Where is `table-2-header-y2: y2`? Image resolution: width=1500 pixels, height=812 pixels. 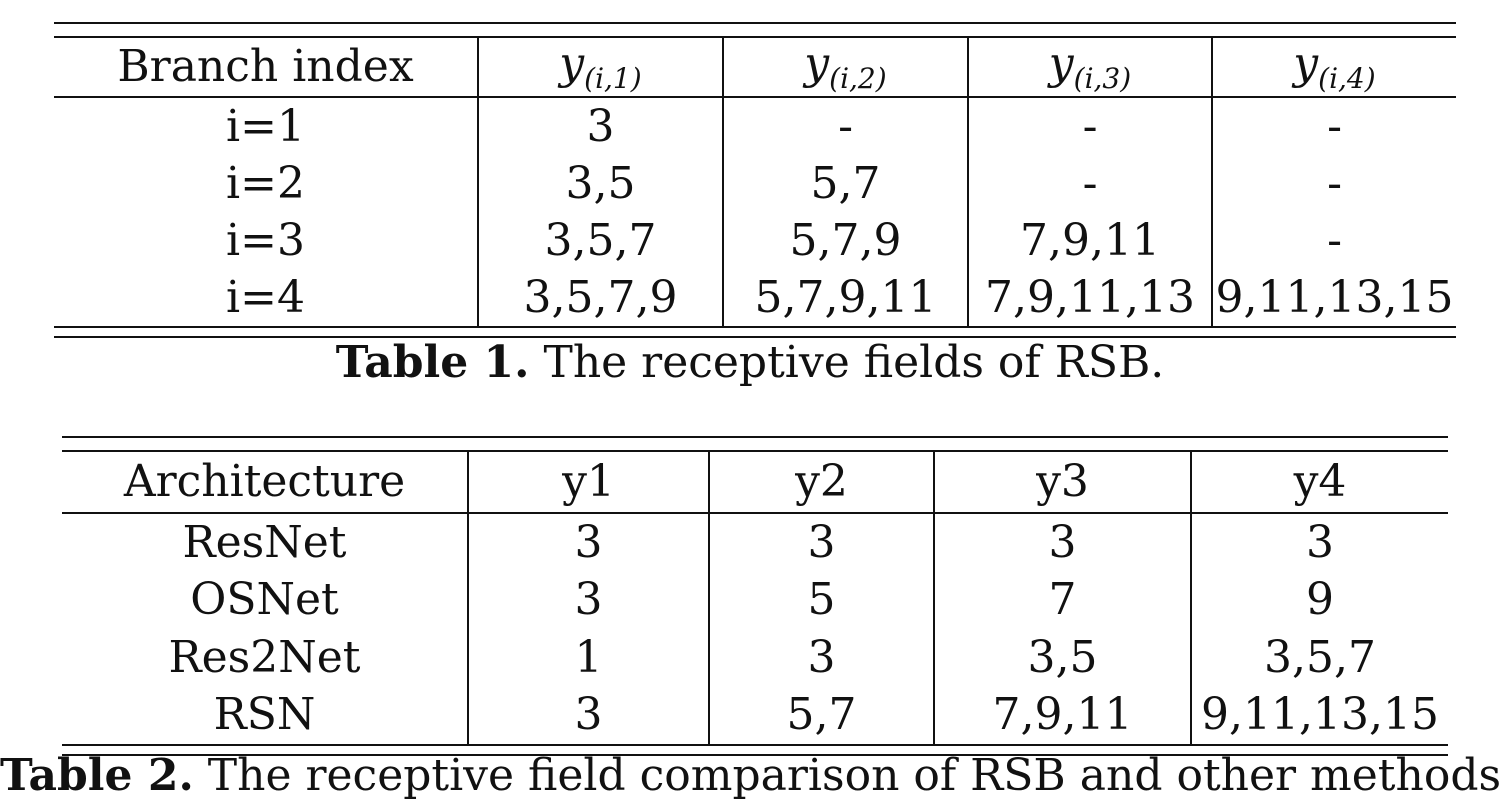 table-2-header-y2: y2 is located at coordinates (821, 482).